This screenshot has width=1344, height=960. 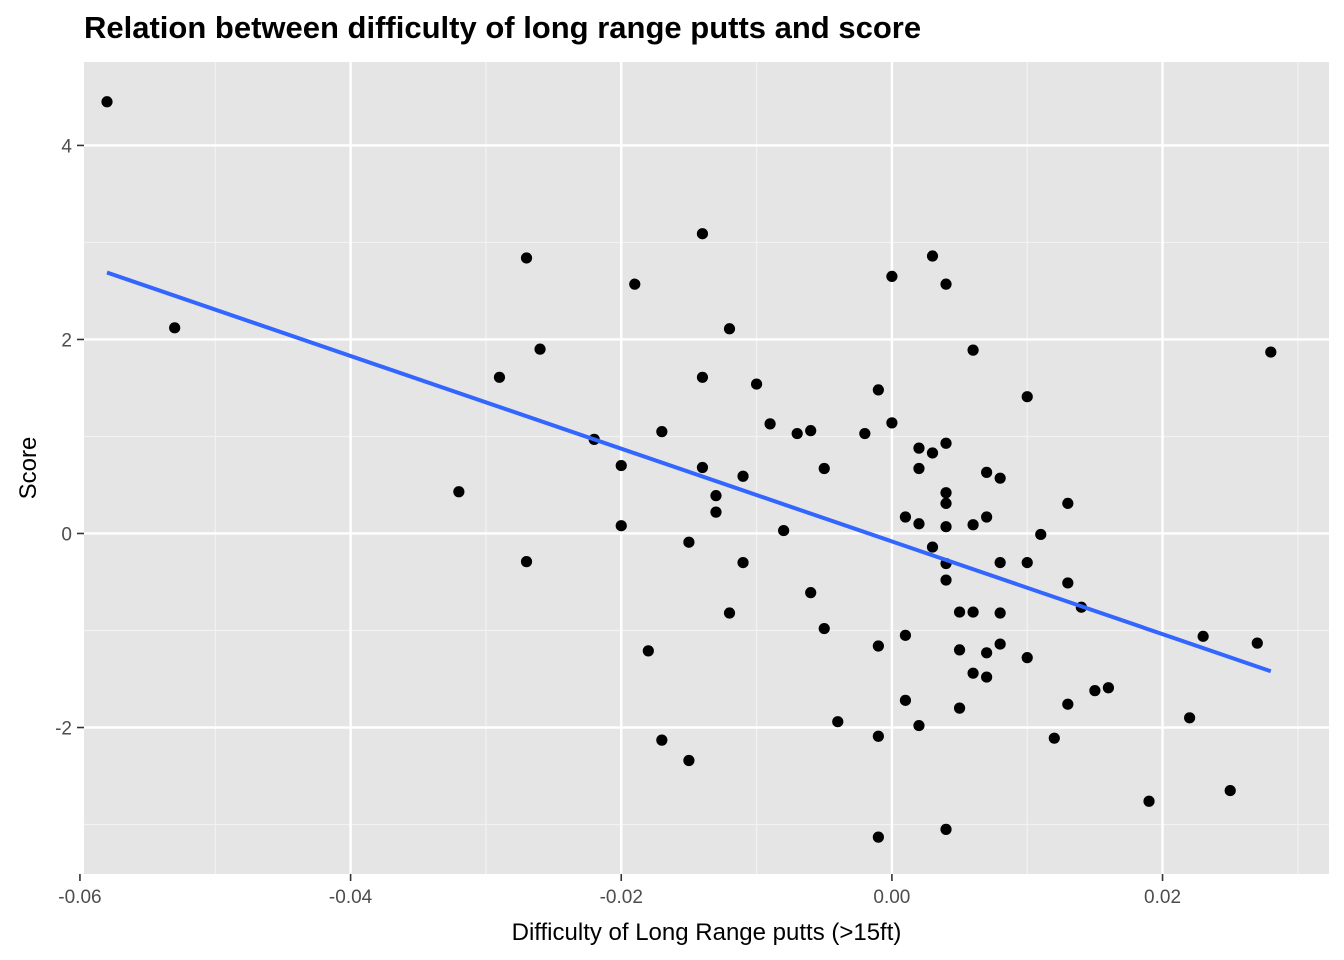 What do you see at coordinates (66, 340) in the screenshot?
I see `y-tick-label: 2` at bounding box center [66, 340].